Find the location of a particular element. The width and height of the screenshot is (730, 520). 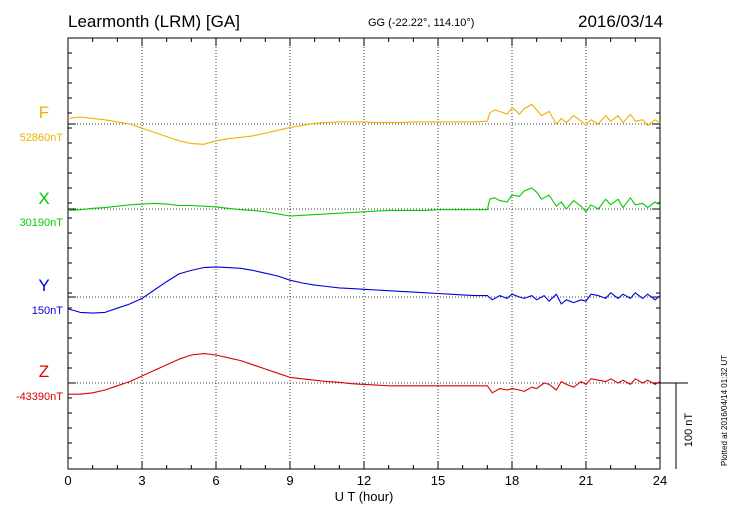

x-axis-label: U T (hour) is located at coordinates (364, 496).